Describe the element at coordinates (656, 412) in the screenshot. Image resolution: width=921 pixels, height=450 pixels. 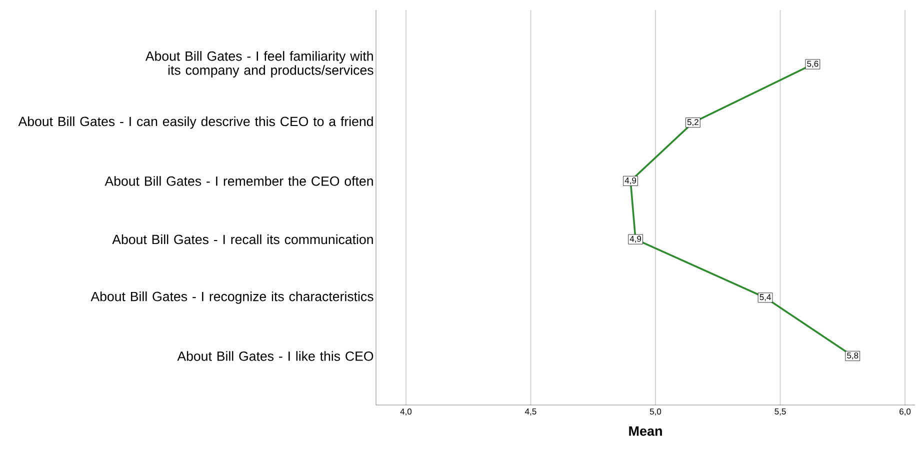
I see `x-tick-label: 5,0` at that location.